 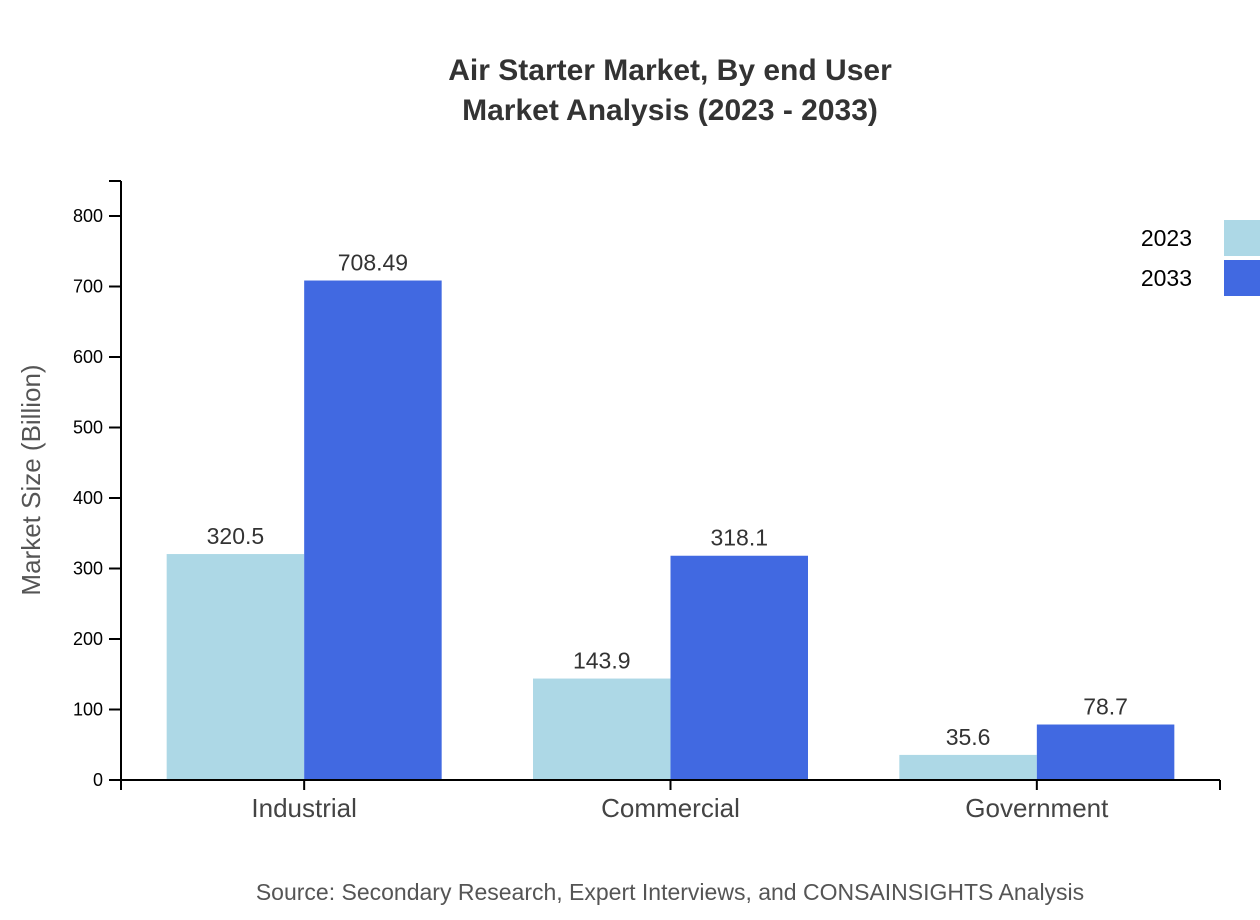 What do you see at coordinates (88, 357) in the screenshot?
I see `y-tick-label: 600` at bounding box center [88, 357].